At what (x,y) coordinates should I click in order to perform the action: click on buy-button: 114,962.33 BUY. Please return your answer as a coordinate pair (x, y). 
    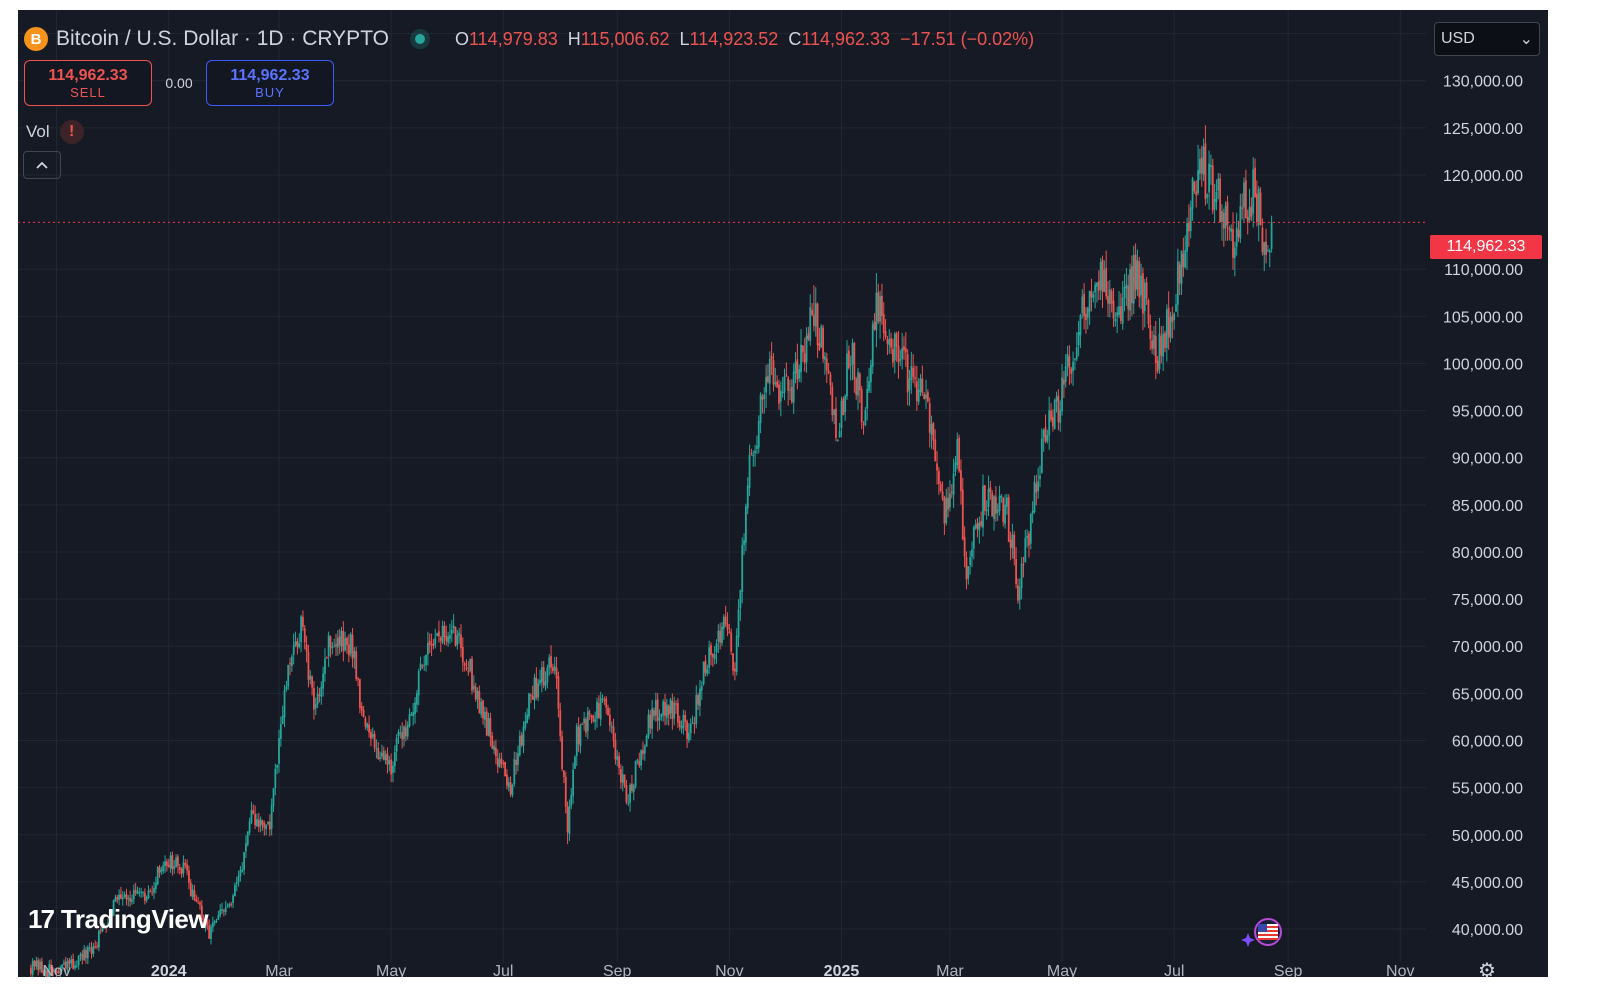
    Looking at the image, I should click on (270, 83).